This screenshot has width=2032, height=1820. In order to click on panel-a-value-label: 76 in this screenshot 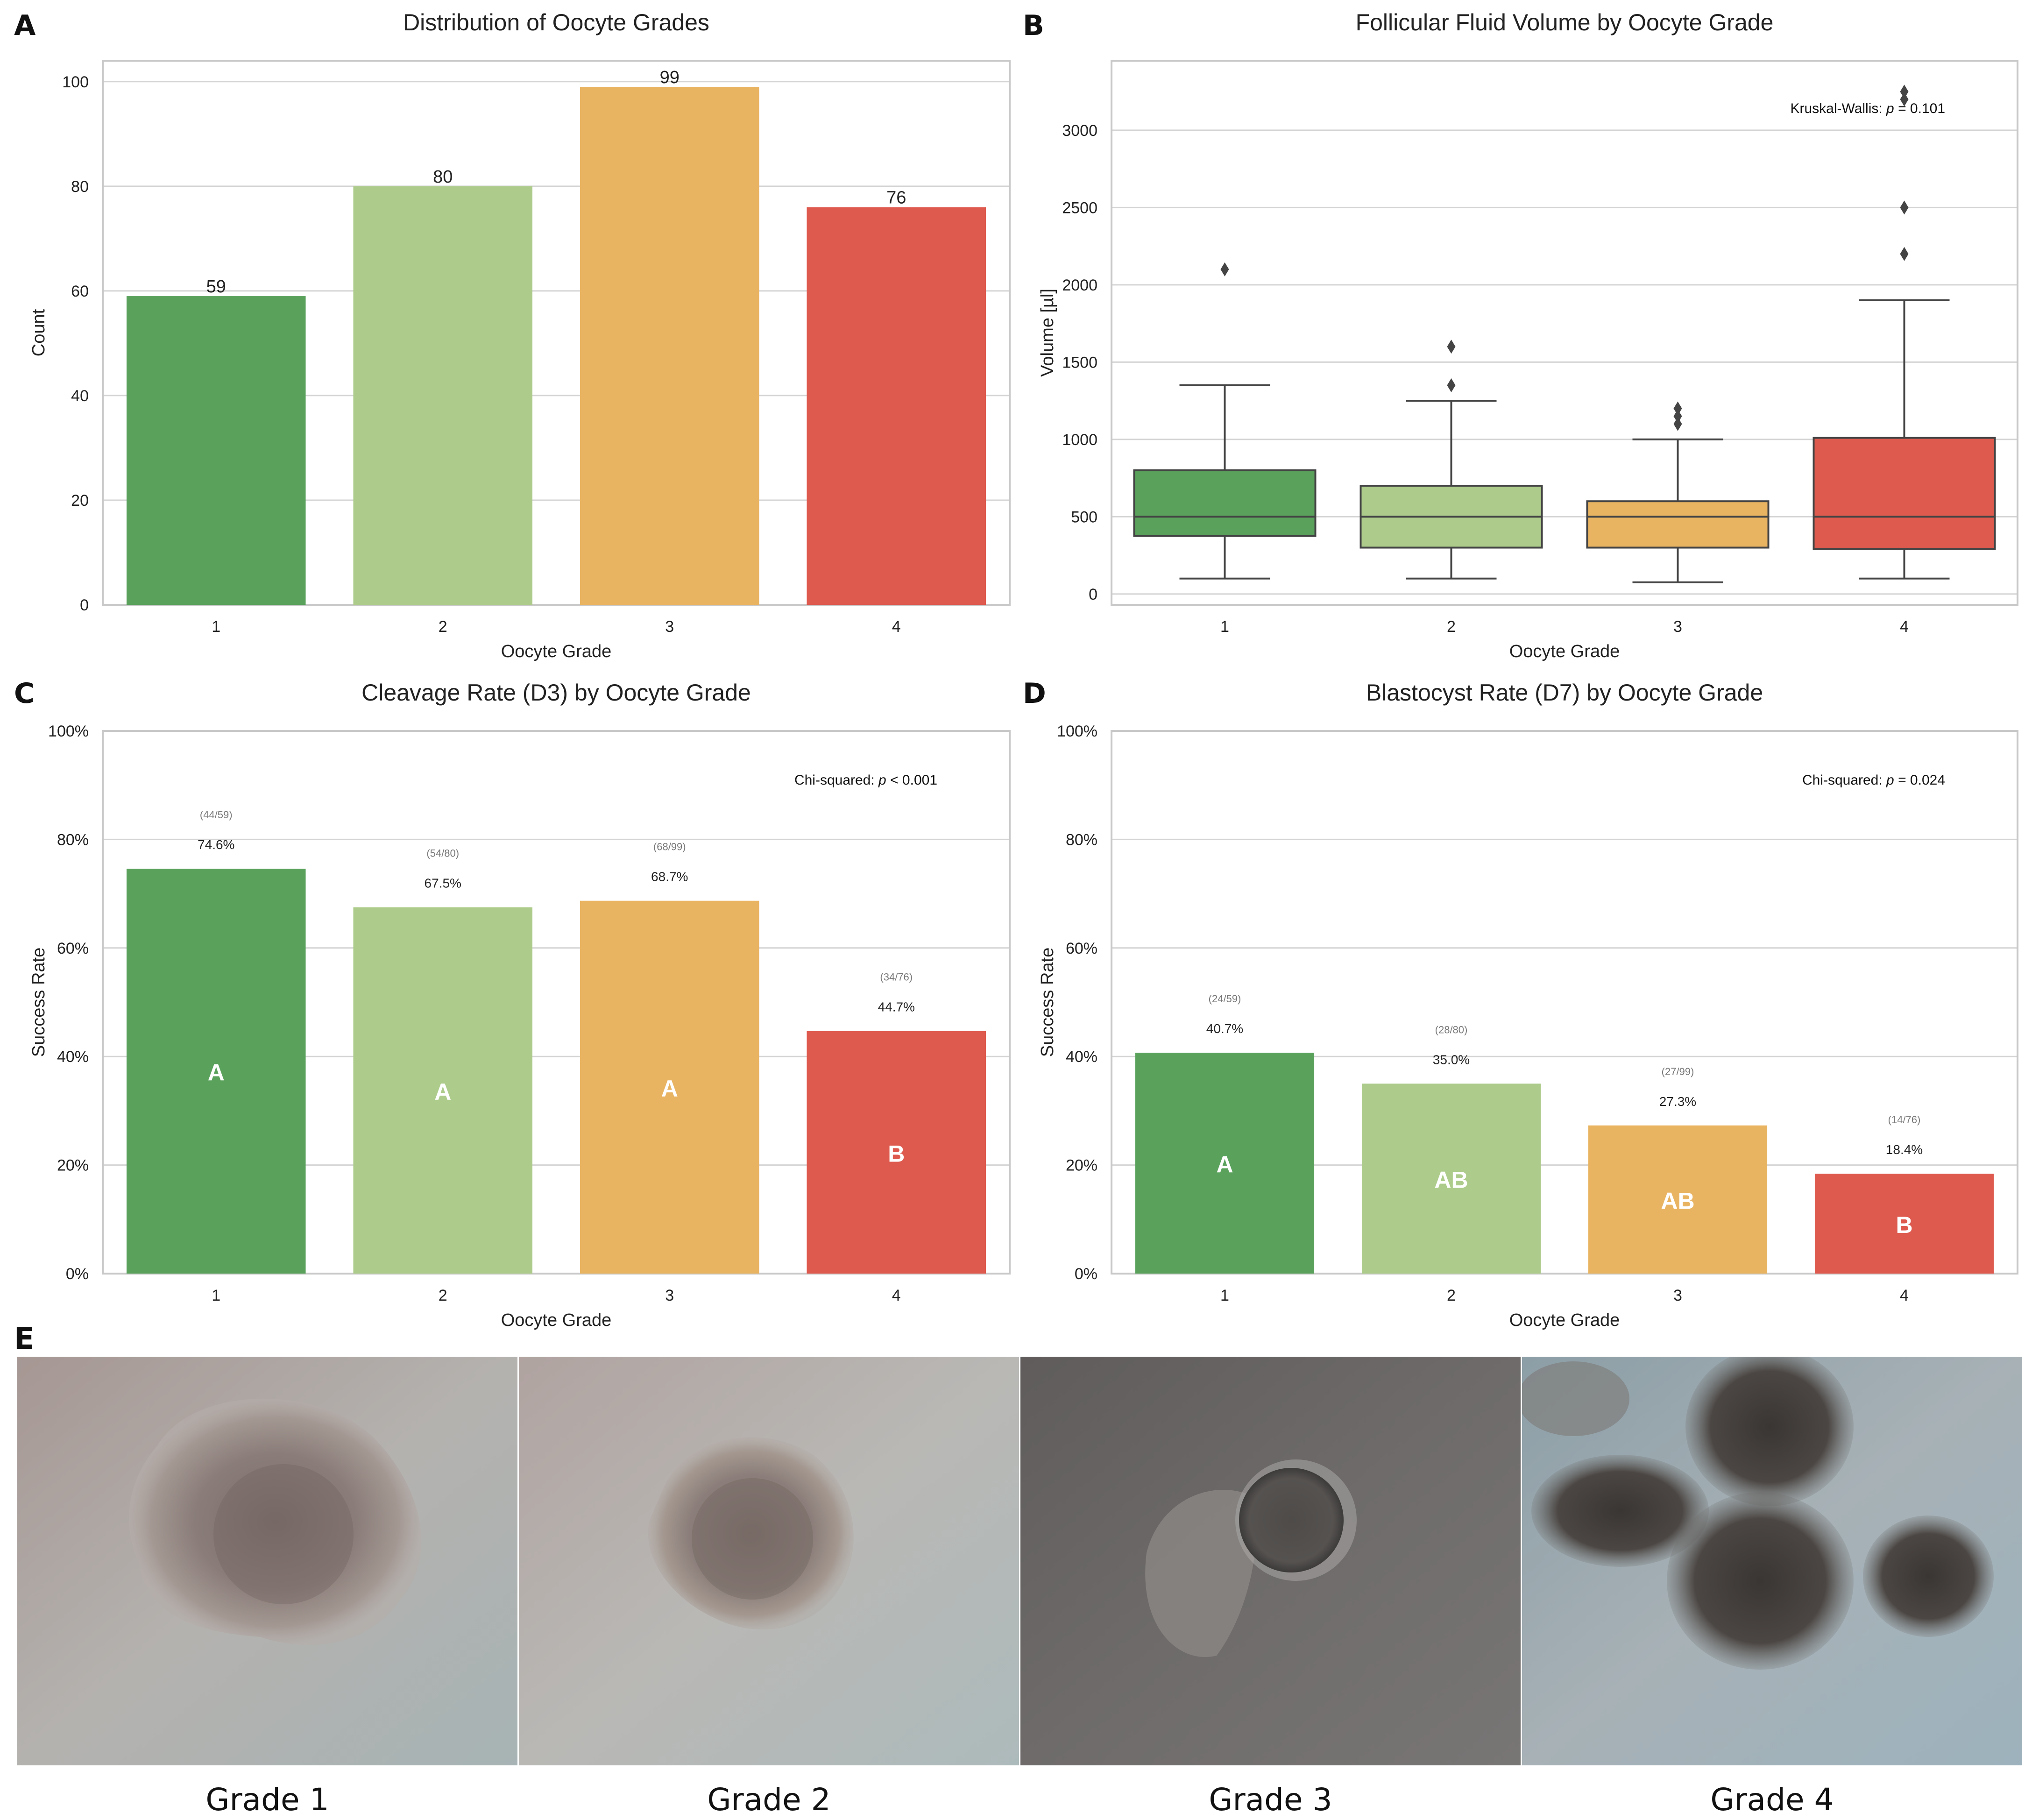, I will do `click(896, 198)`.